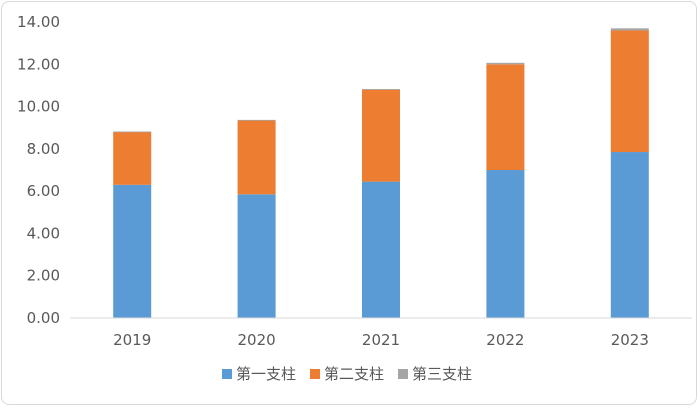 The width and height of the screenshot is (700, 408). Describe the element at coordinates (43, 149) in the screenshot. I see `y-tick-label: 8.00` at that location.